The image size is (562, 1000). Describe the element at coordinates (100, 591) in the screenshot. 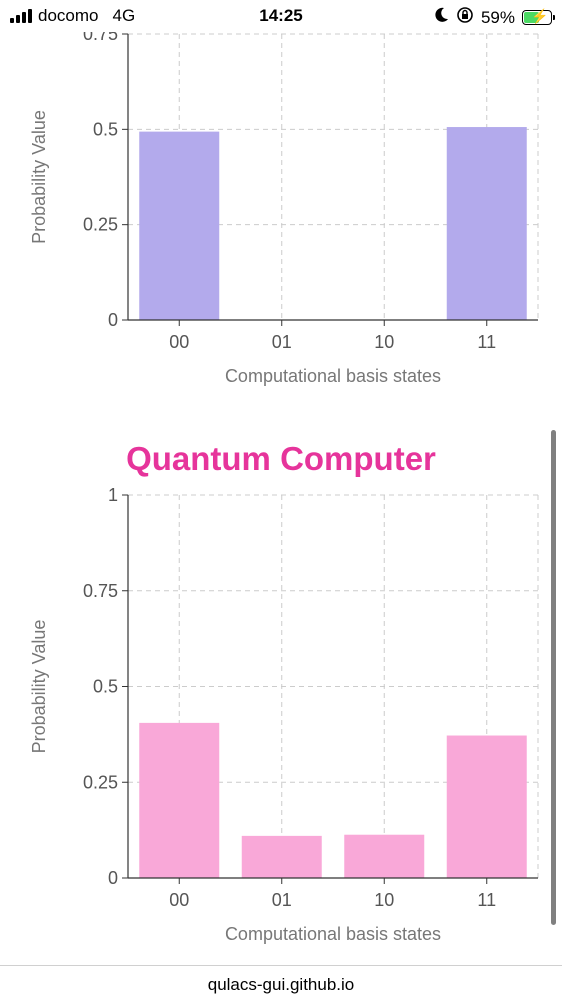

I see `y-tick-label: 0.75` at that location.